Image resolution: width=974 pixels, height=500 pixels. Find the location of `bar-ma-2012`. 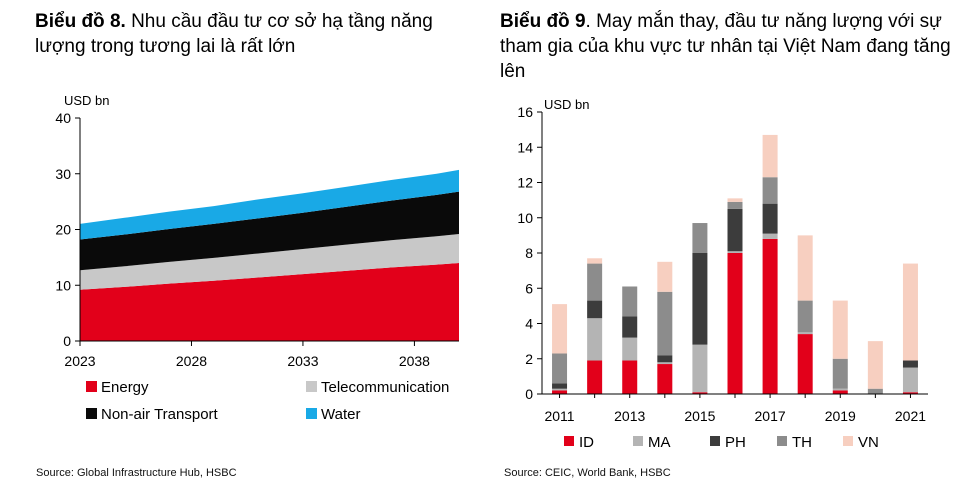

bar-ma-2012 is located at coordinates (595, 339).